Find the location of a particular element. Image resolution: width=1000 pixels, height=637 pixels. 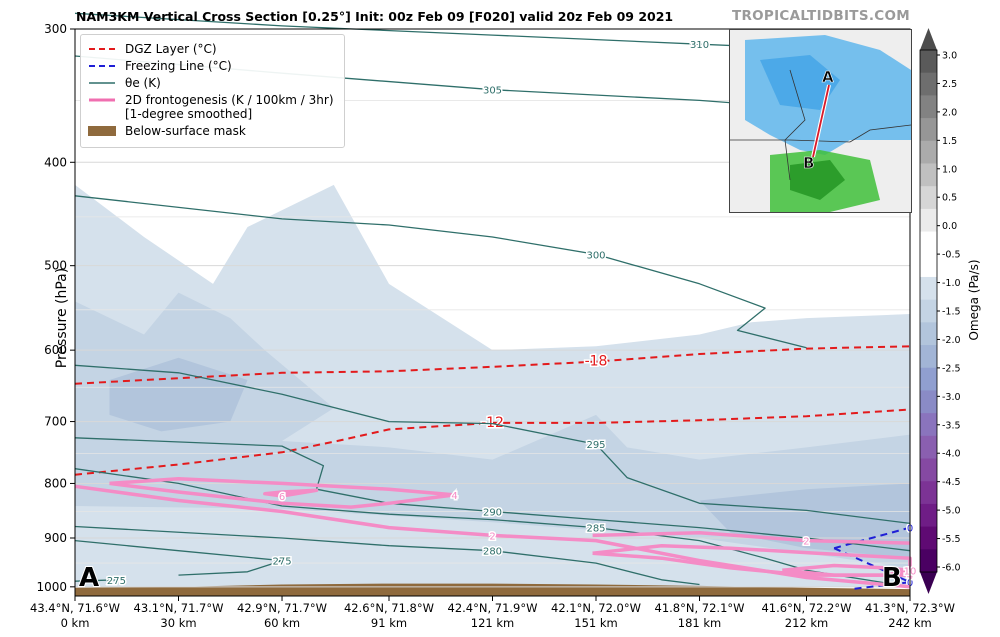

coastline is located at coordinates (880, 133).